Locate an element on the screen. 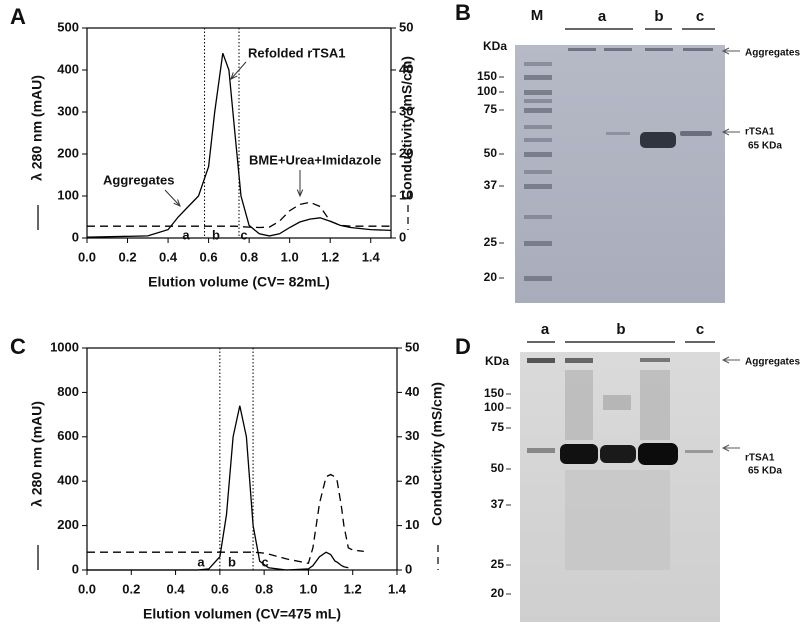  y-tick-label: 600 is located at coordinates (68, 435).